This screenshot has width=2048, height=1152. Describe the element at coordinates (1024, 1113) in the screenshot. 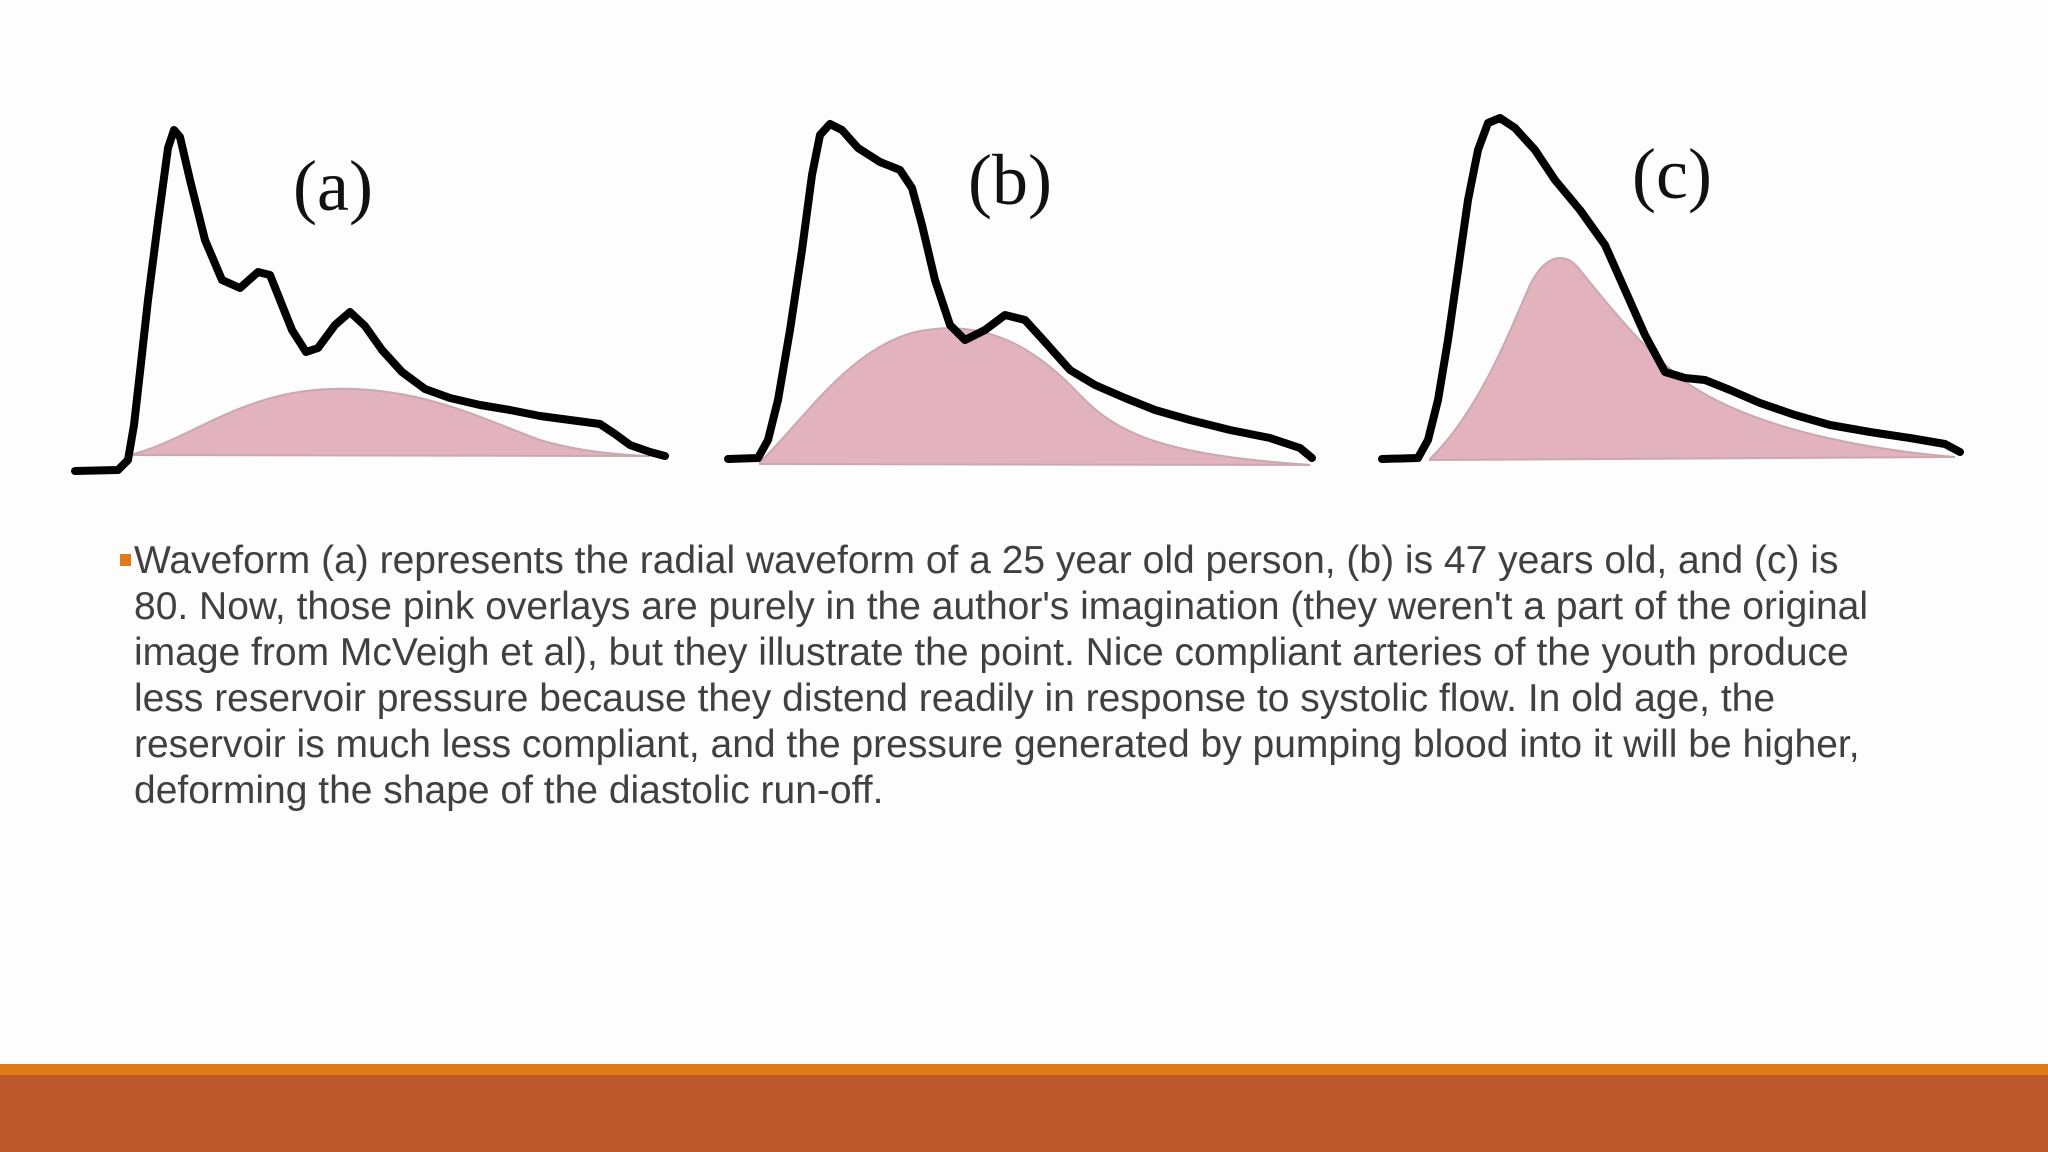

I see `footer-band` at that location.